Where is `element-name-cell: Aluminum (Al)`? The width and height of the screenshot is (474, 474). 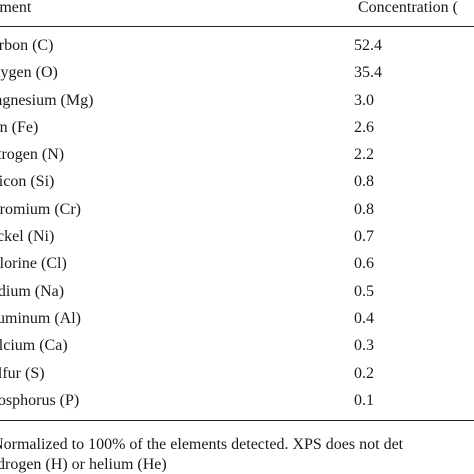
element-name-cell: Aluminum (Al) is located at coordinates (40, 318).